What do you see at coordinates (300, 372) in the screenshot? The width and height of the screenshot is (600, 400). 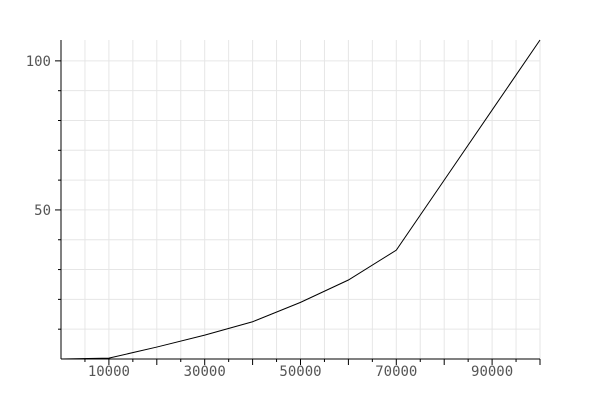 I see `x-tick-label: 50000` at bounding box center [300, 372].